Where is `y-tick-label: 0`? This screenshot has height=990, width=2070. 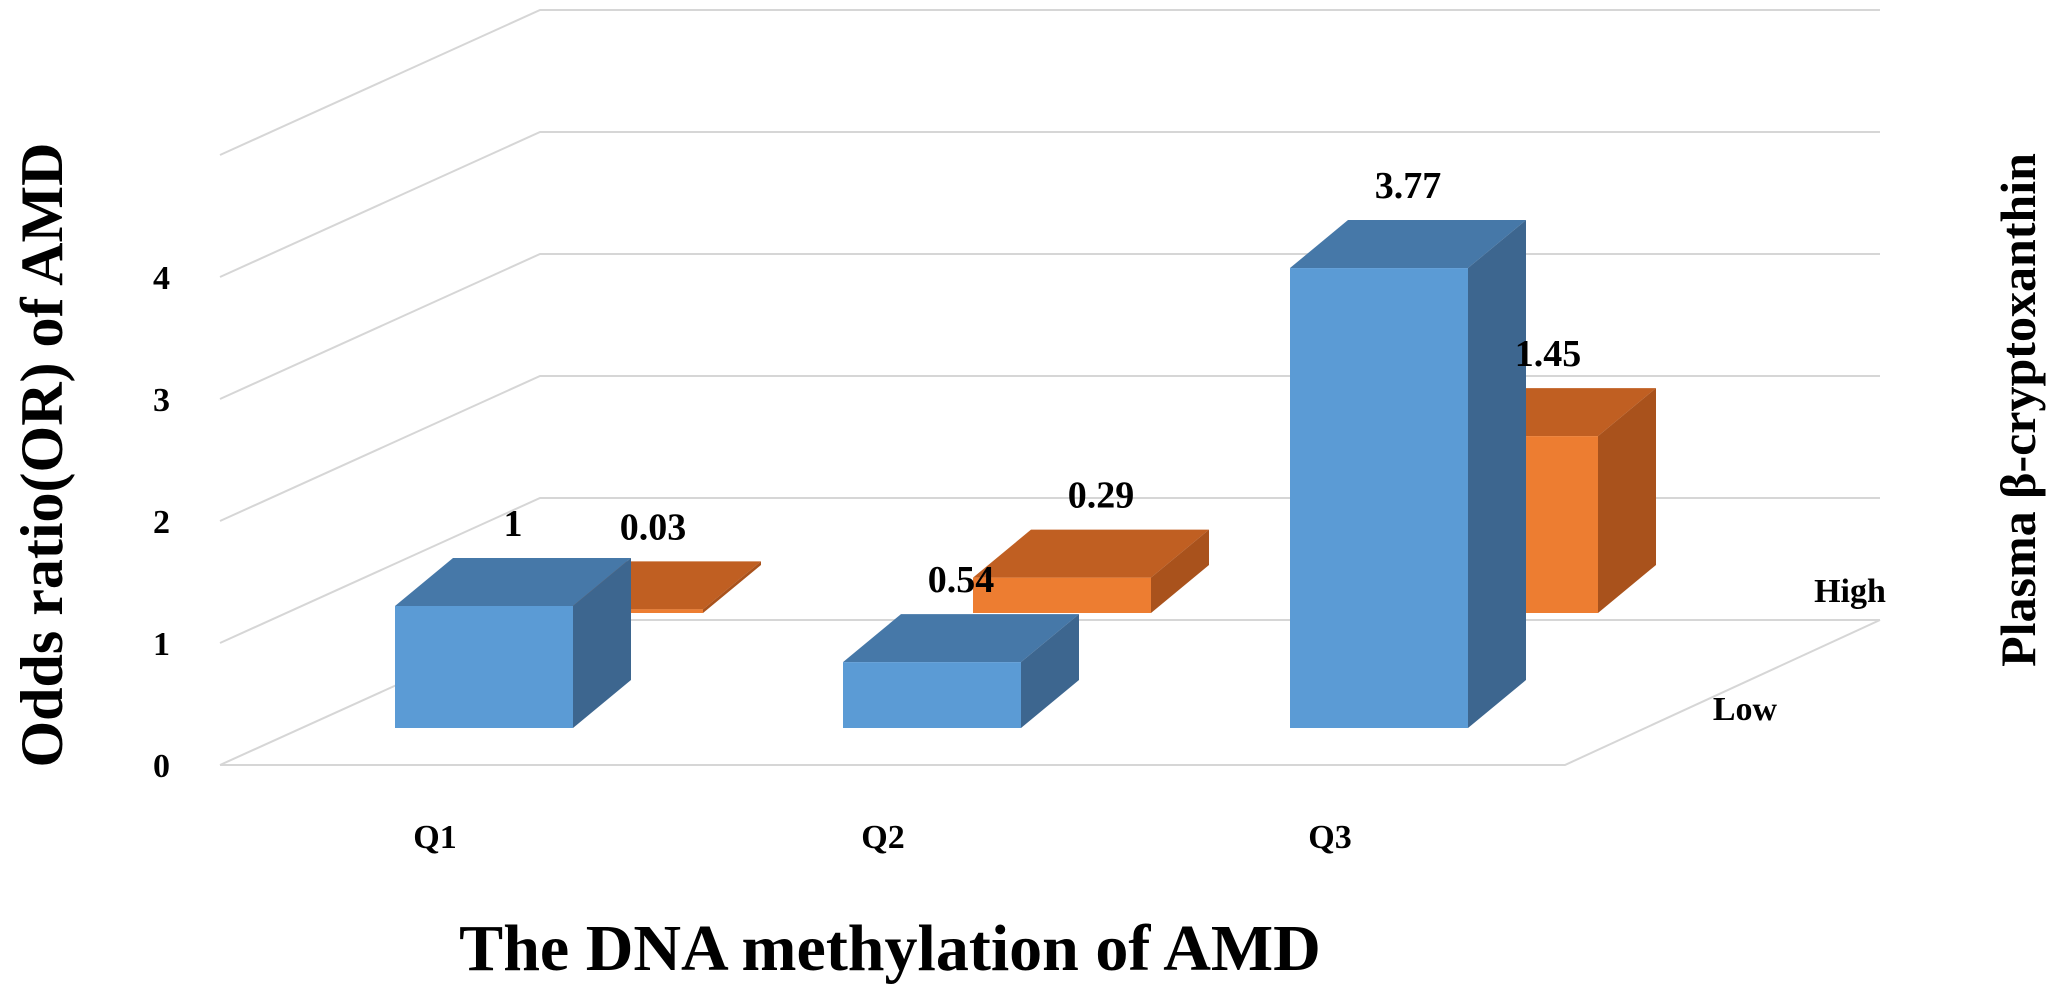 y-tick-label: 0 is located at coordinates (161, 766).